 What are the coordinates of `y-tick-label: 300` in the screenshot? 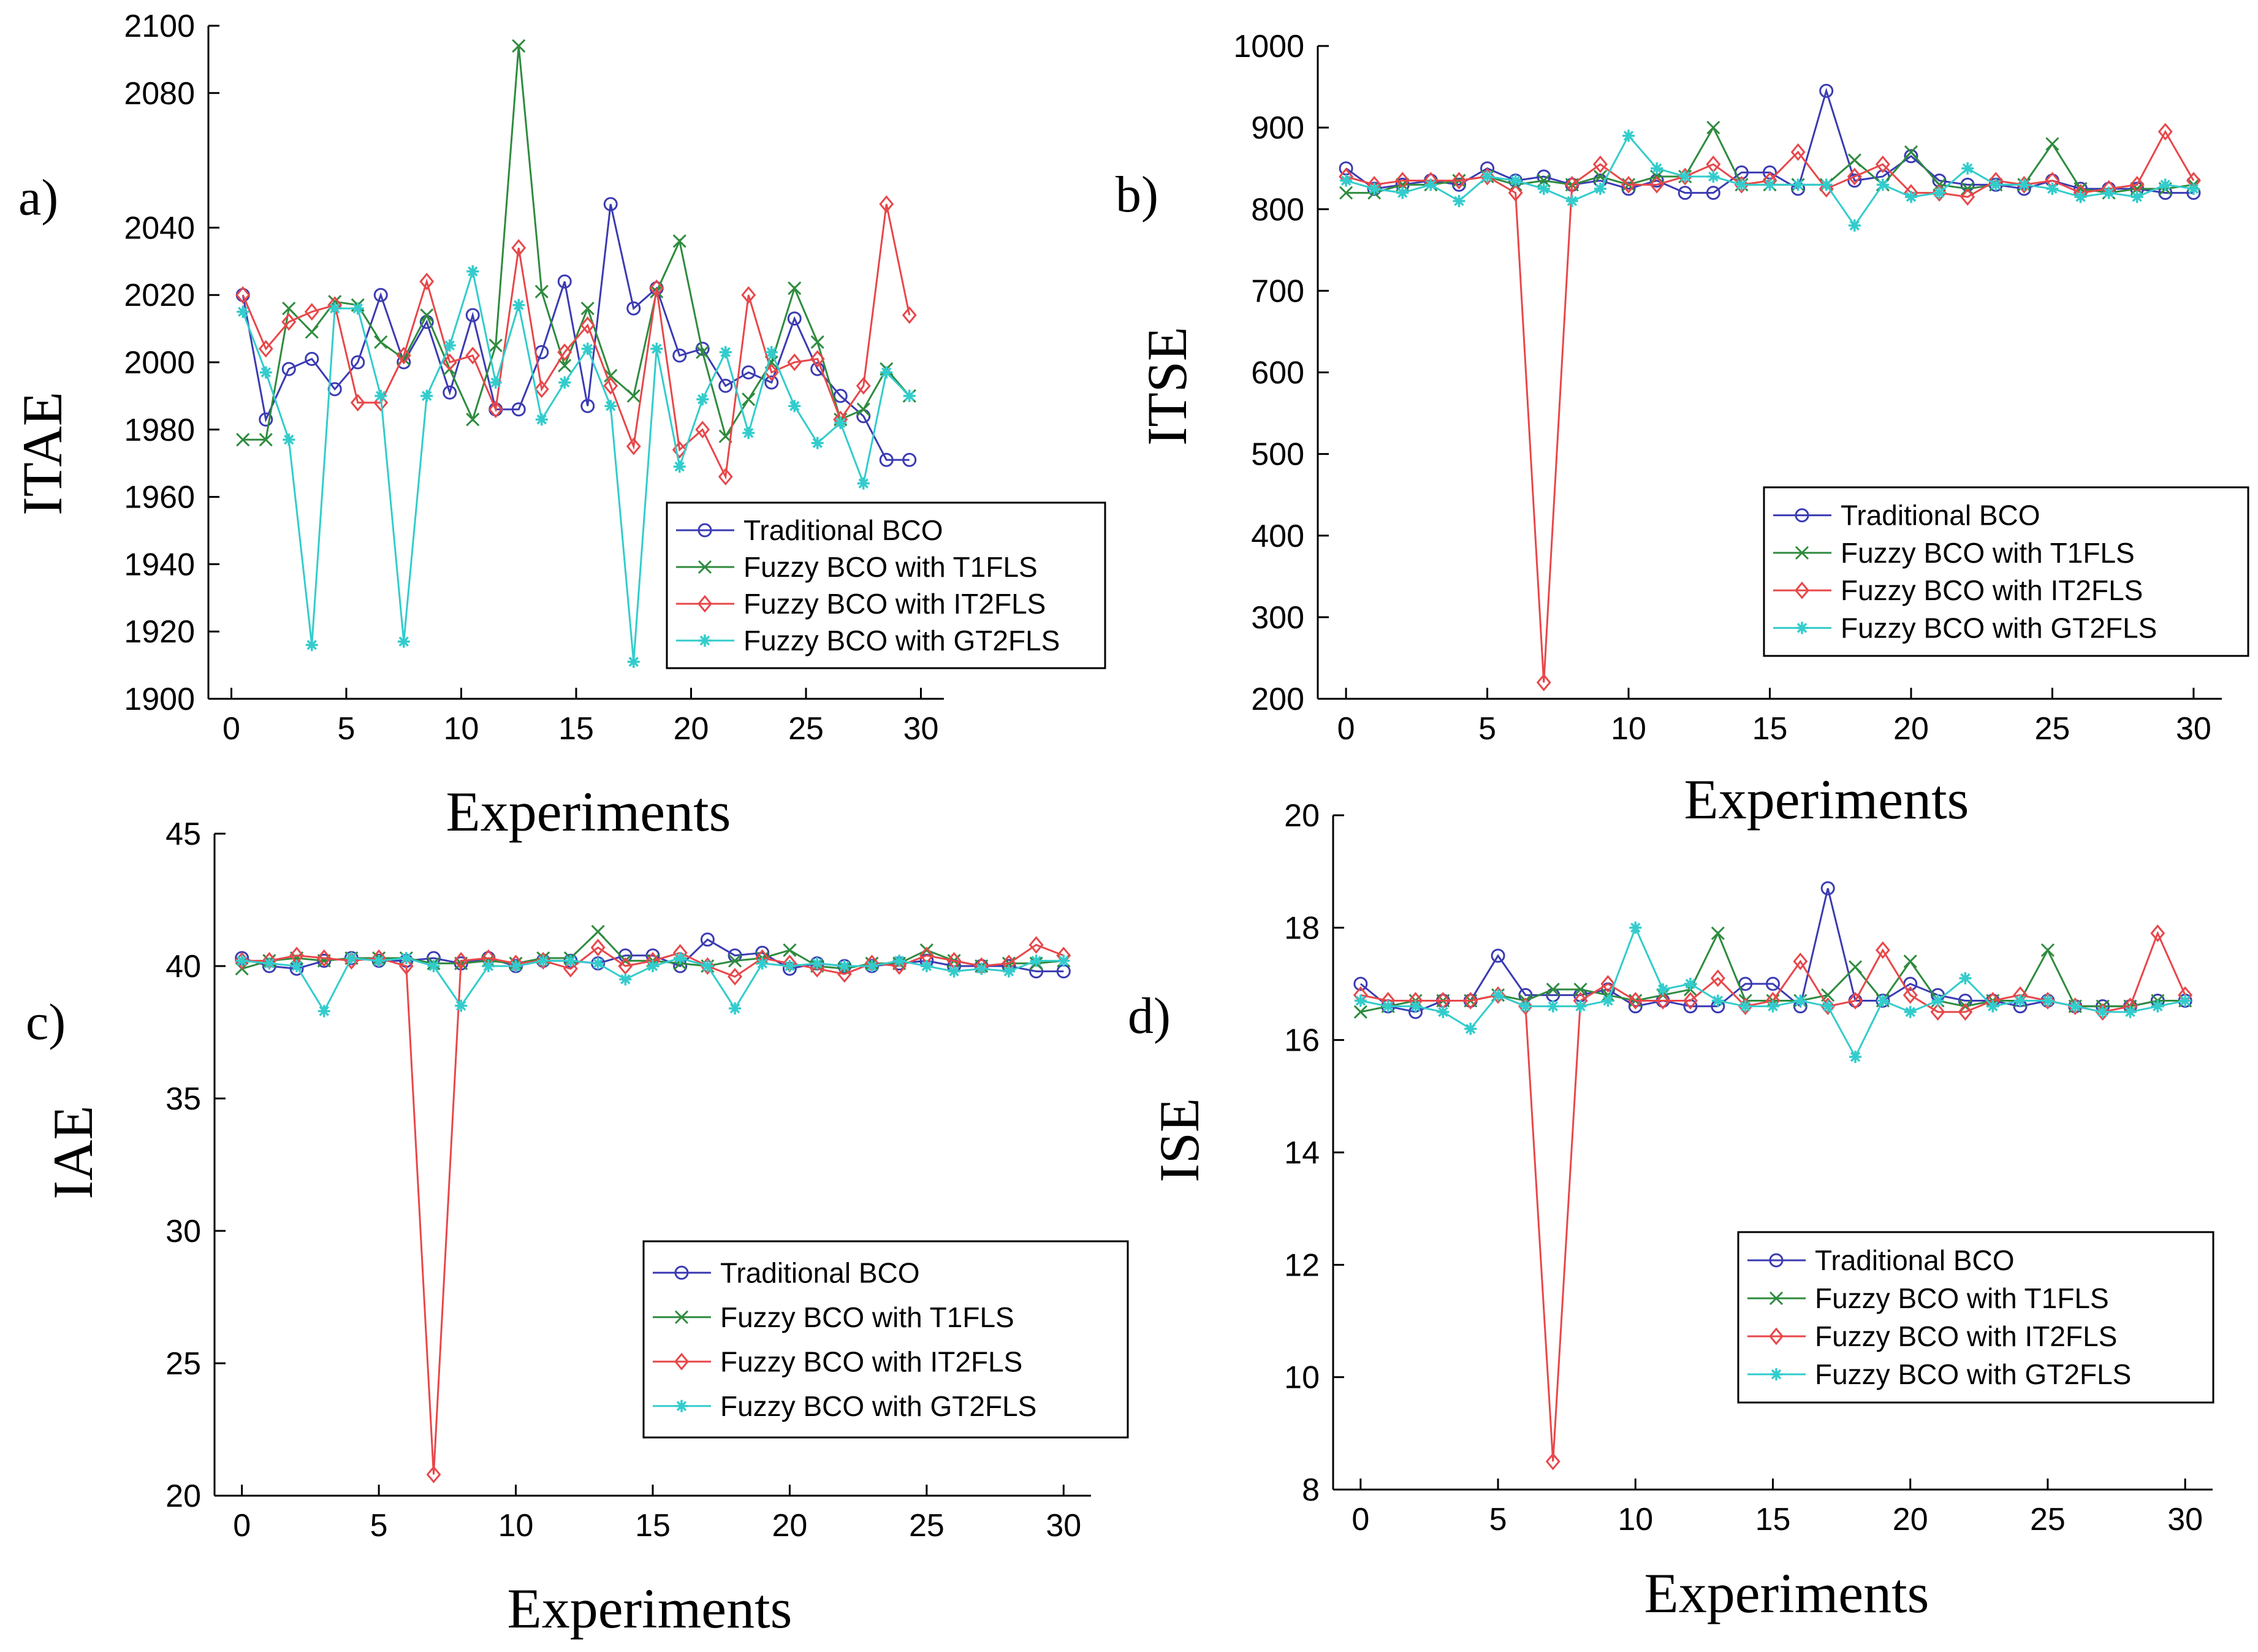 It's located at (1277, 618).